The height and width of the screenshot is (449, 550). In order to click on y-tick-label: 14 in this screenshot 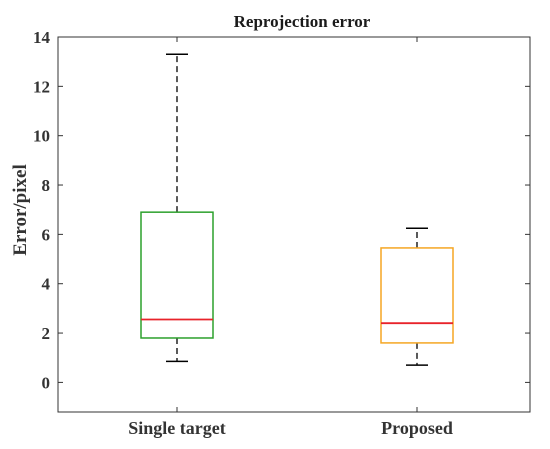, I will do `click(42, 37)`.